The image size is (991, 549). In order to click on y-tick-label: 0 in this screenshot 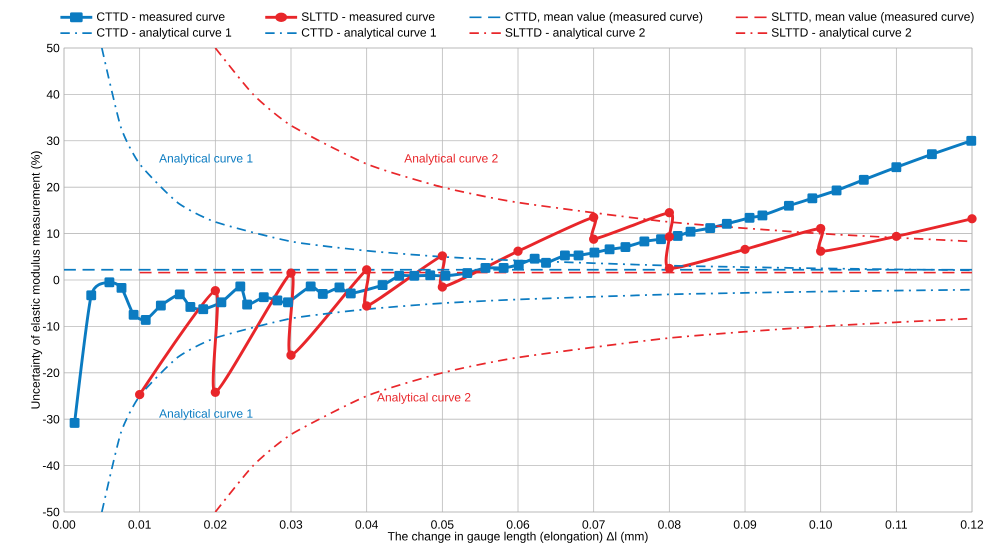, I will do `click(57, 280)`.